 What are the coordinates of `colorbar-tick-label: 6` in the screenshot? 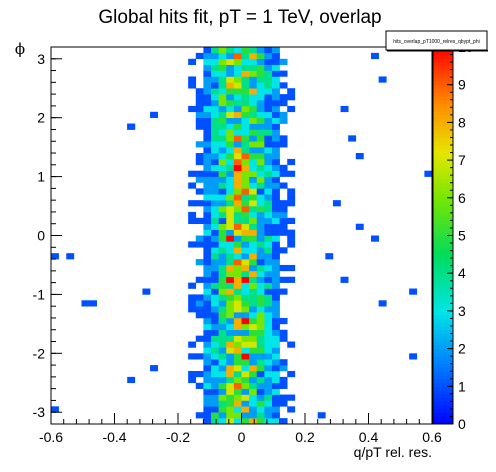 It's located at (462, 198).